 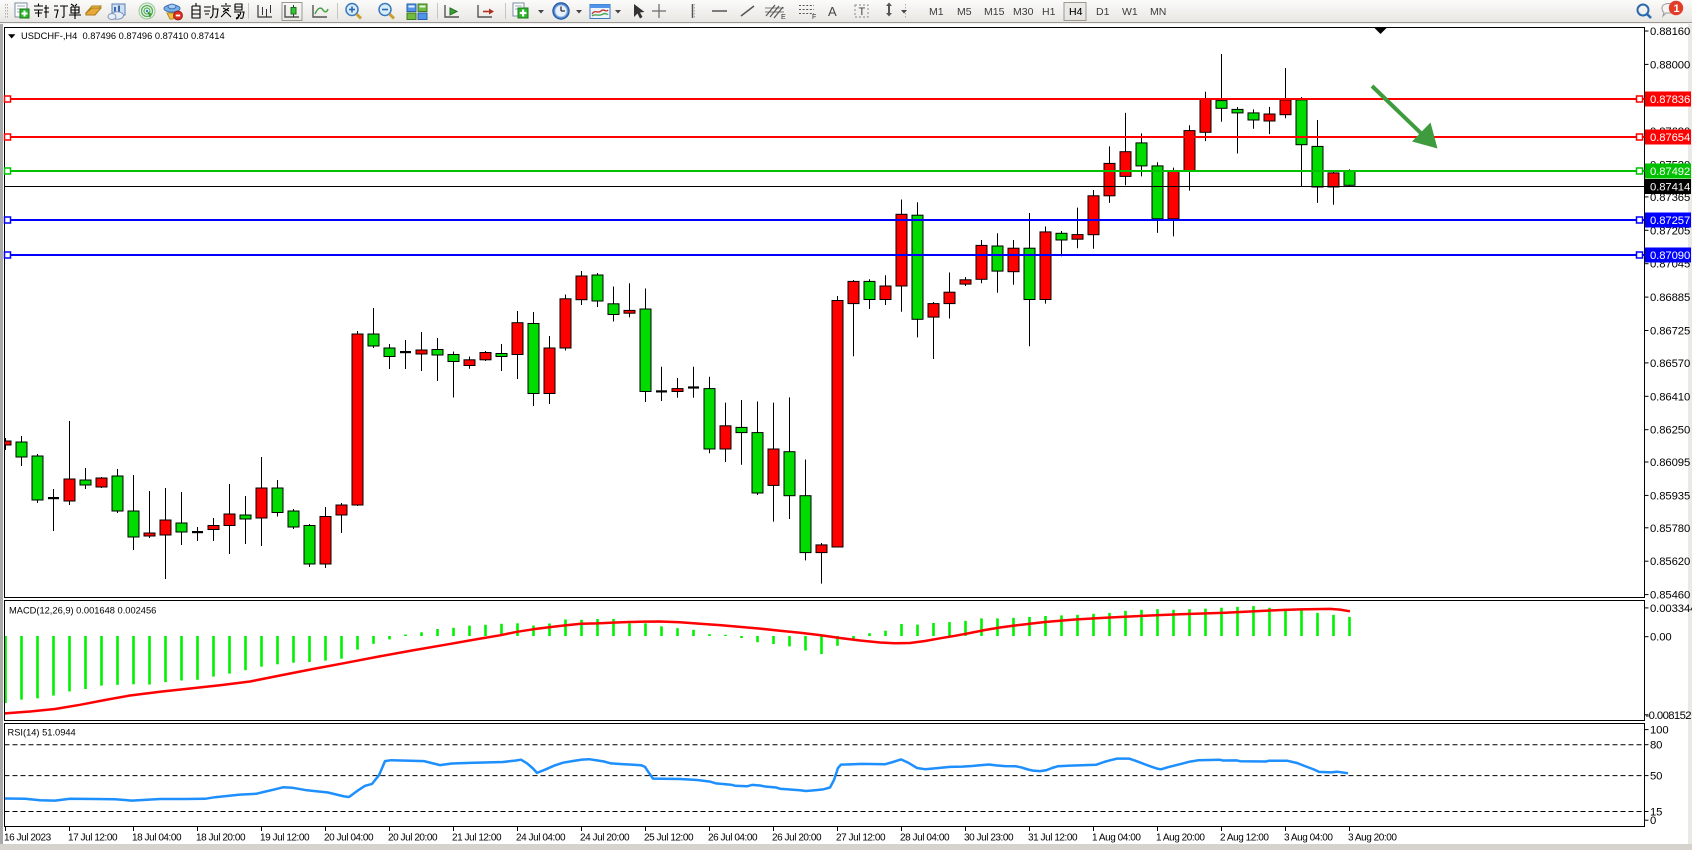 What do you see at coordinates (349, 838) in the screenshot?
I see `svg-text: 20 Jul 04:00` at bounding box center [349, 838].